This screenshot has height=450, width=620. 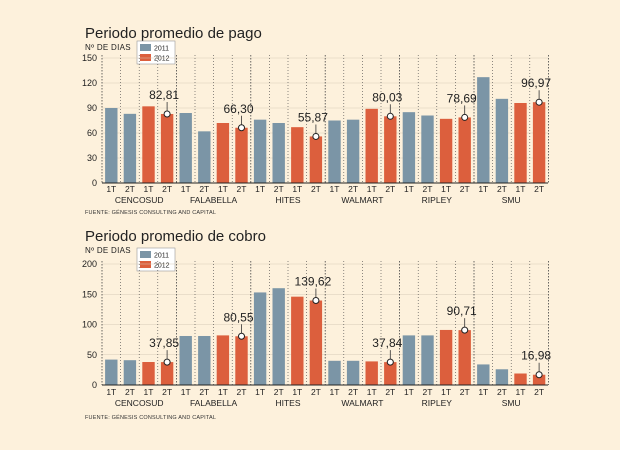 What do you see at coordinates (502, 140) in the screenshot?
I see `bar-smu-2011-2t` at bounding box center [502, 140].